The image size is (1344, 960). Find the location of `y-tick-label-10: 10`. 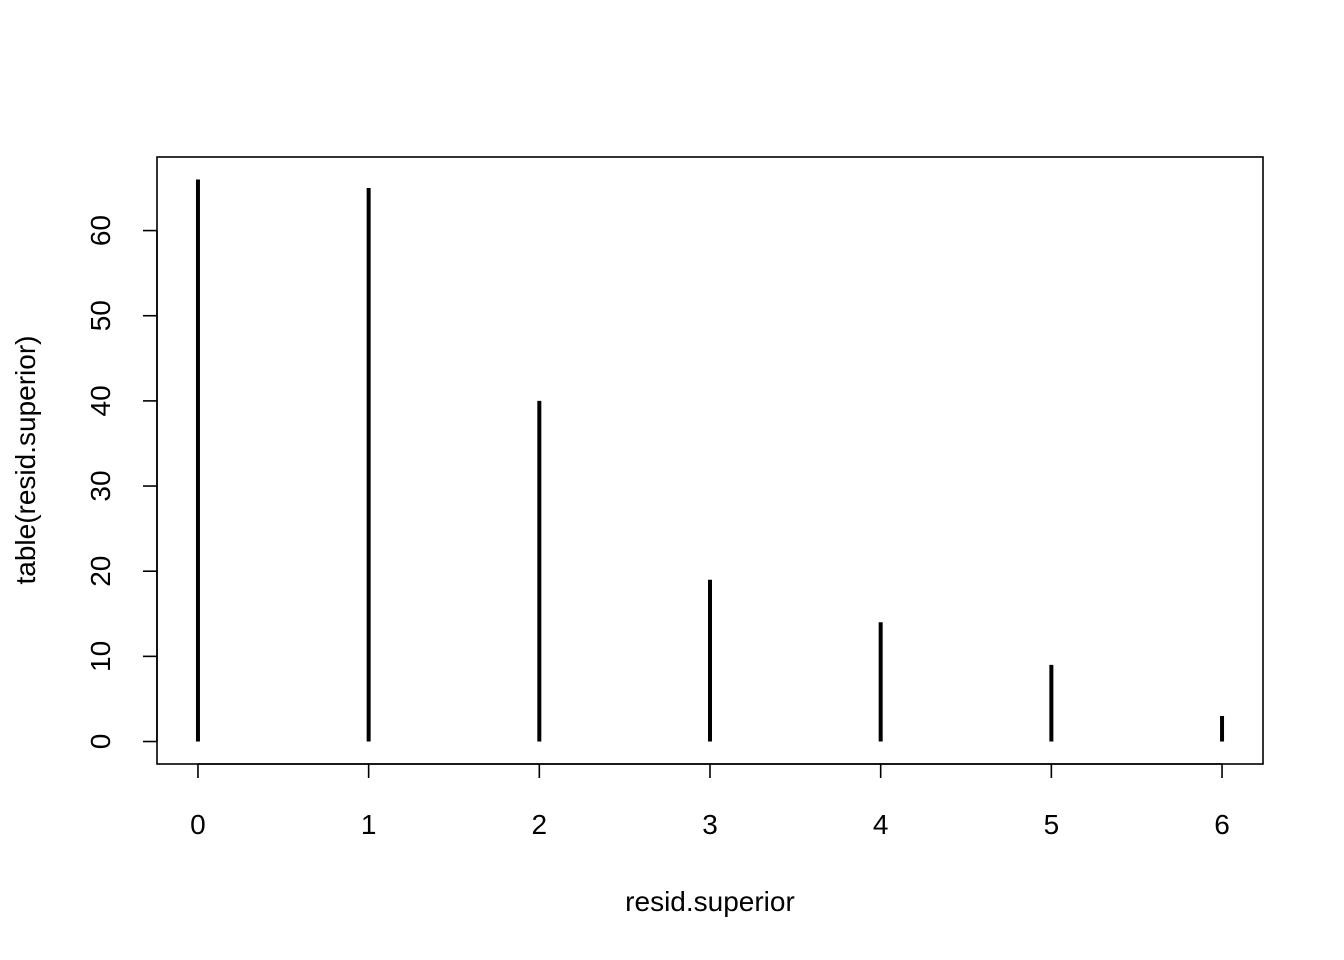

y-tick-label-10: 10 is located at coordinates (100, 656).